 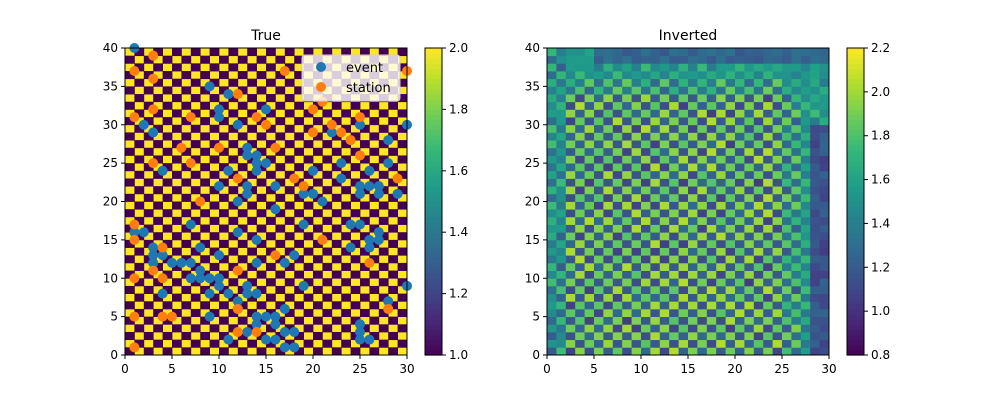 I want to click on true-colorbar-segment, so click(x=433, y=322).